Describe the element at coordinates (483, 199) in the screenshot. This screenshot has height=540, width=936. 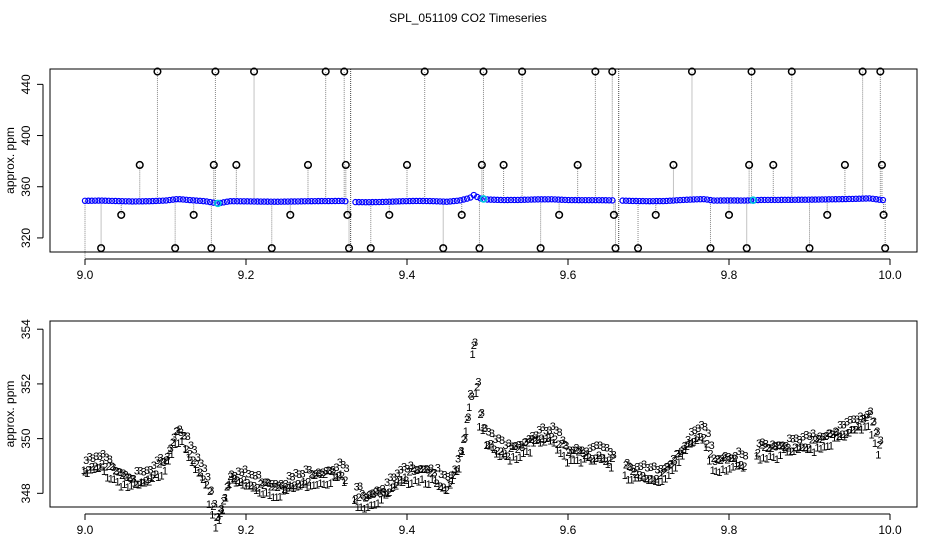
I see `highlight-point` at that location.